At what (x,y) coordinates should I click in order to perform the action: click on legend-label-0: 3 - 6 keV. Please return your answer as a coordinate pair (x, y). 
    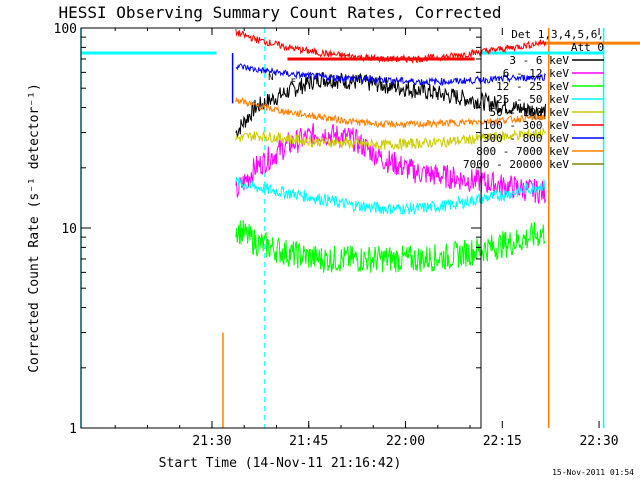
    Looking at the image, I should click on (539, 60).